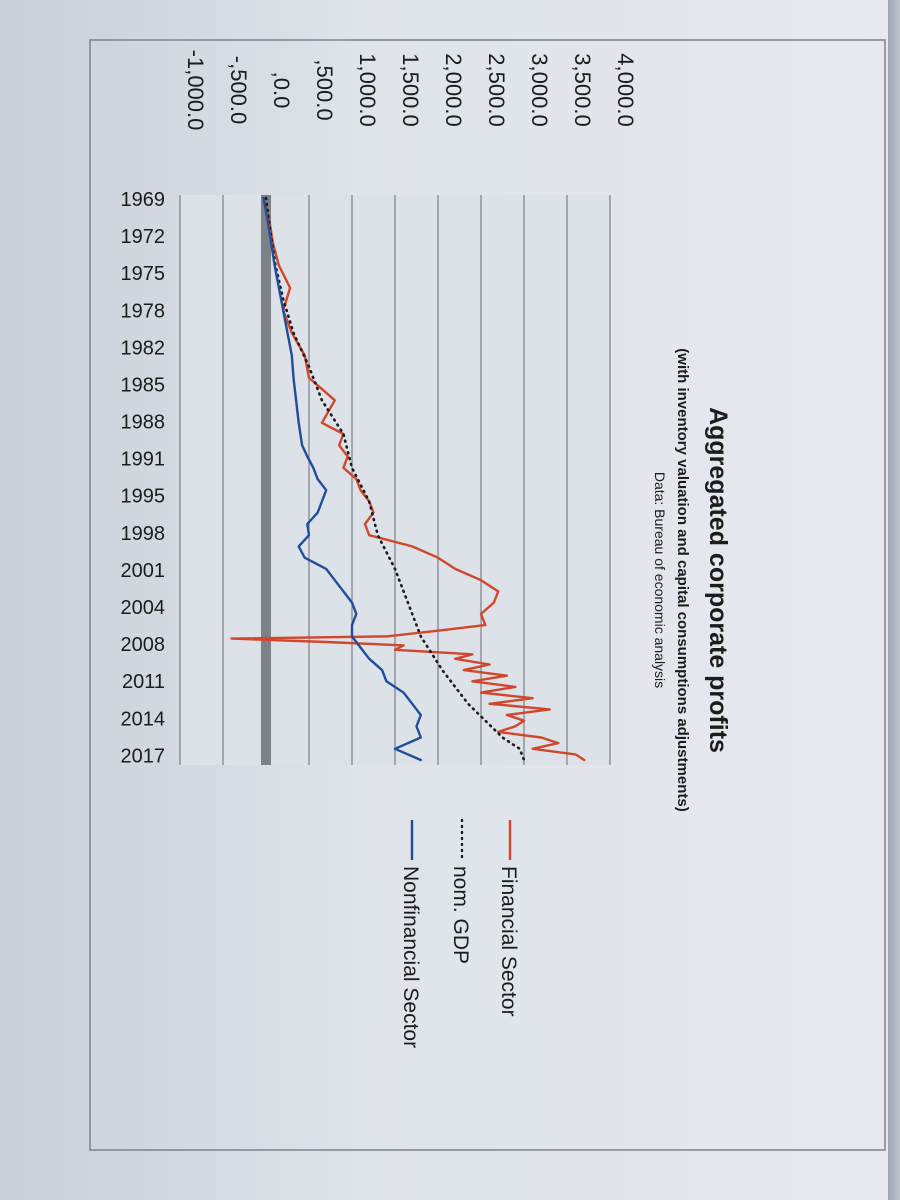 Image resolution: width=900 pixels, height=1200 pixels. Describe the element at coordinates (143, 645) in the screenshot. I see `x-tick-label: 2008` at that location.